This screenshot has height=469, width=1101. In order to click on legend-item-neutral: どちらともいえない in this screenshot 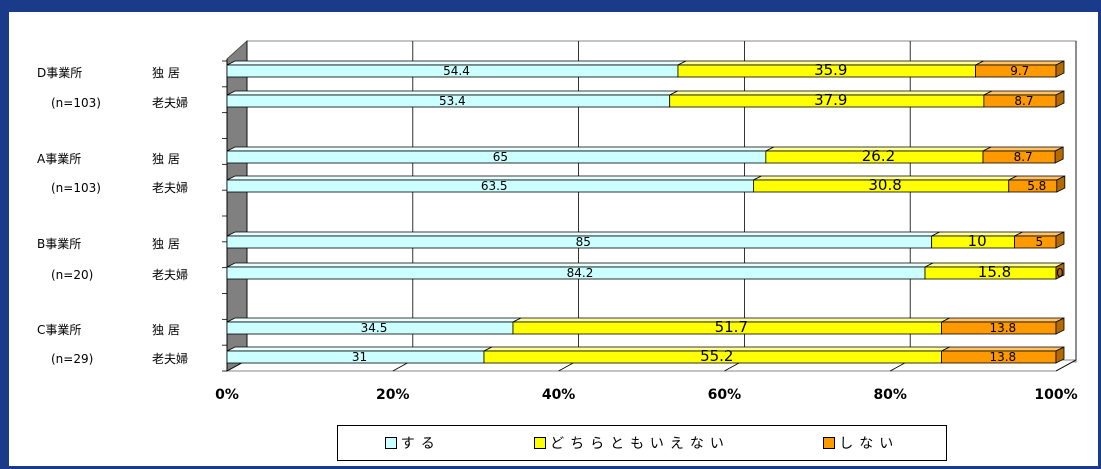, I will do `click(632, 443)`.